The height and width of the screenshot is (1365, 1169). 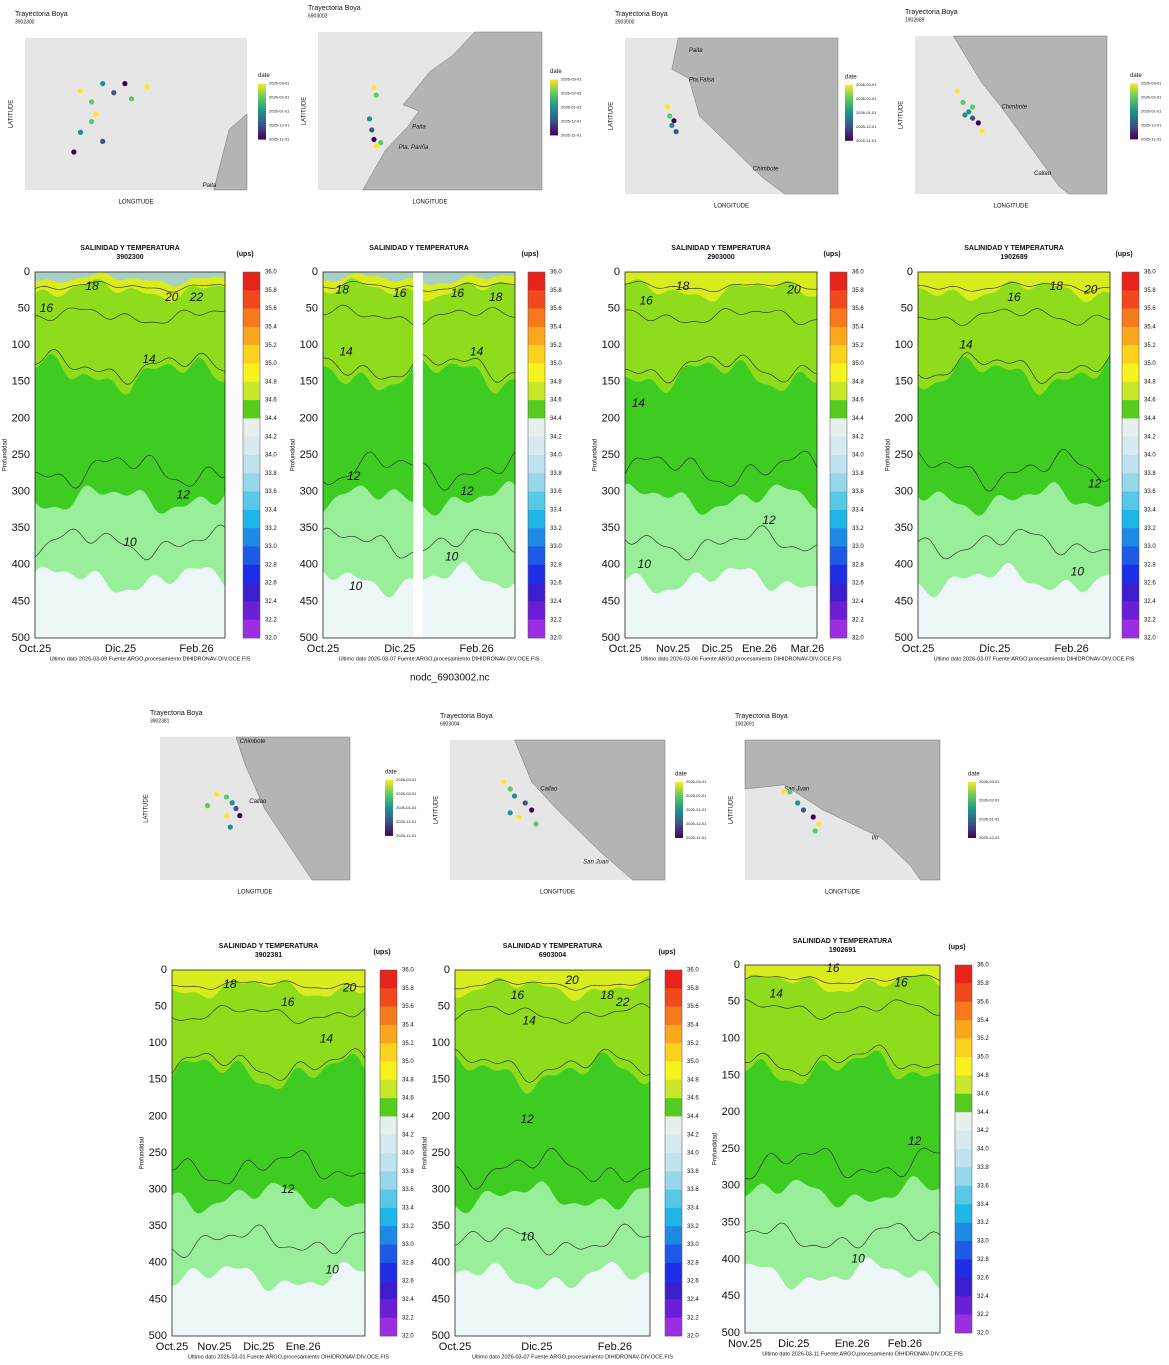 I want to click on colorbar-label: 33.2, so click(x=1150, y=529).